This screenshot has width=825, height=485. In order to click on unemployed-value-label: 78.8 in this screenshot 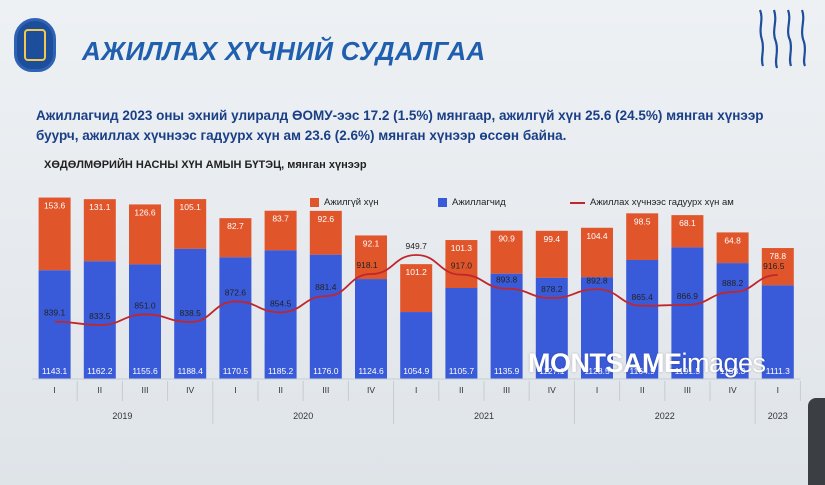, I will do `click(778, 256)`.